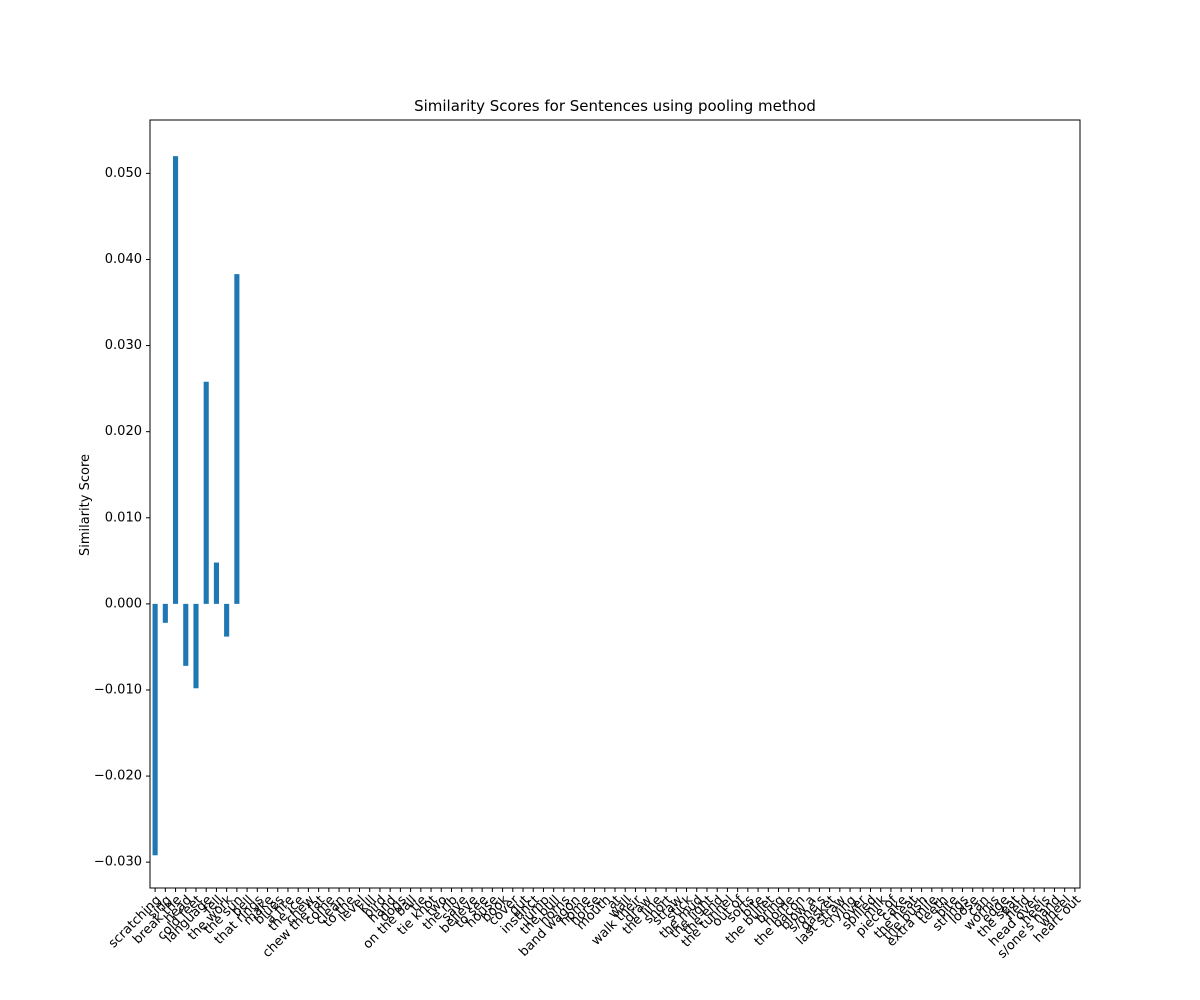  I want to click on y-tick-label: 0.010, so click(123, 517).